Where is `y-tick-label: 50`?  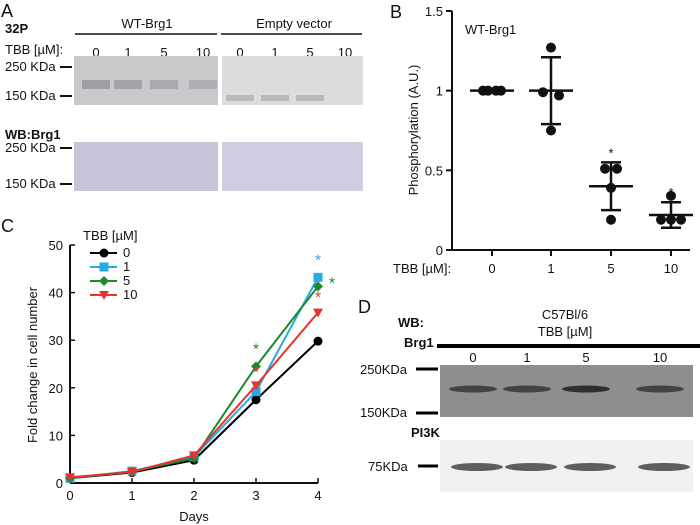
y-tick-label: 50 is located at coordinates (56, 245).